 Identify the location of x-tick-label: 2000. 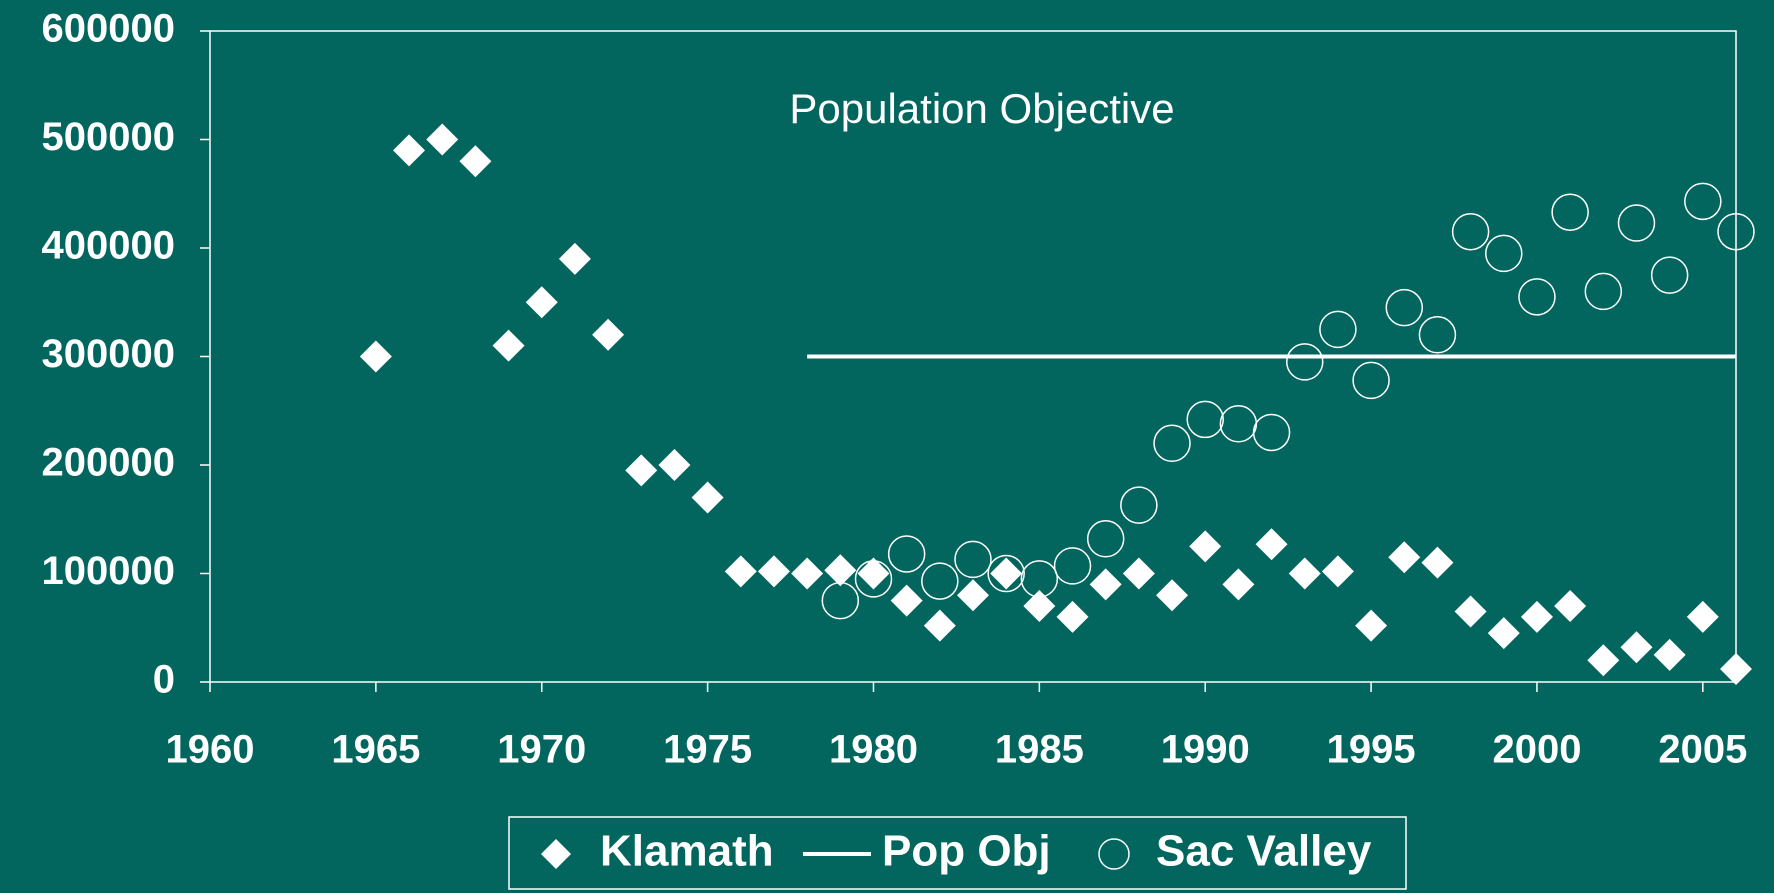
(1536, 750).